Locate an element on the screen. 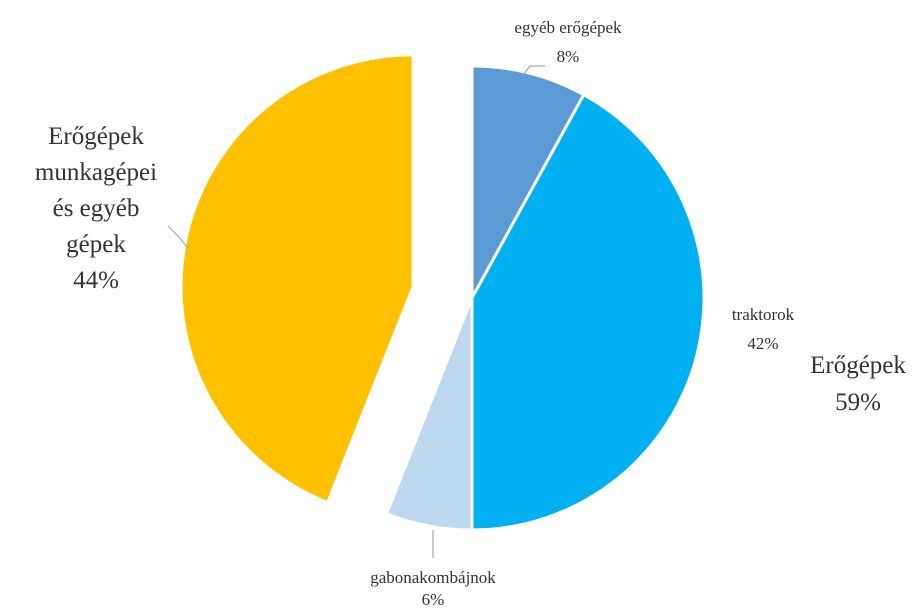  slice-value-egyeb-erogepek: 8% is located at coordinates (568, 56).